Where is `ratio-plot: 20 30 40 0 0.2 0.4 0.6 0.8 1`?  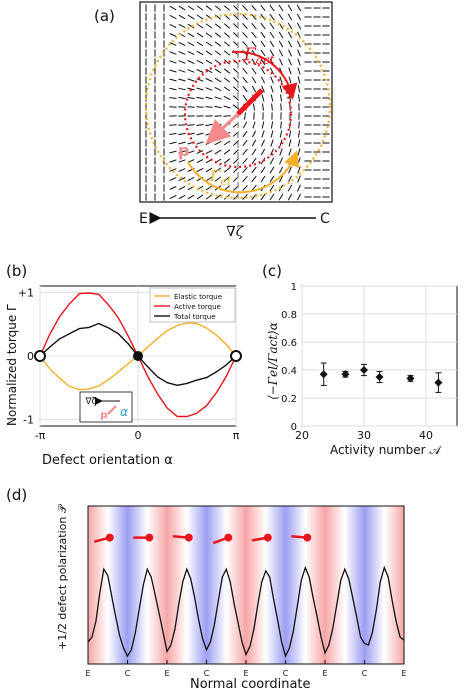
ratio-plot: 20 30 40 0 0.2 0.4 0.6 0.8 1 is located at coordinates (369, 362).